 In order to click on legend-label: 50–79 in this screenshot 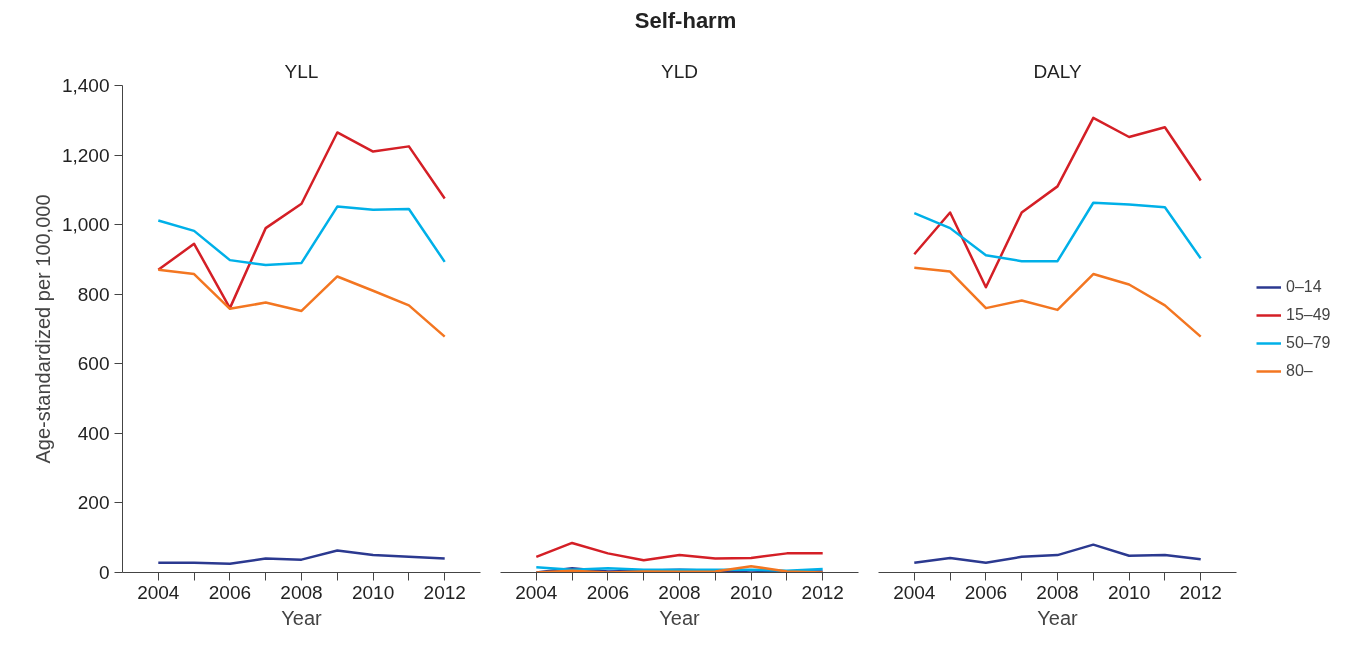, I will do `click(1308, 342)`.